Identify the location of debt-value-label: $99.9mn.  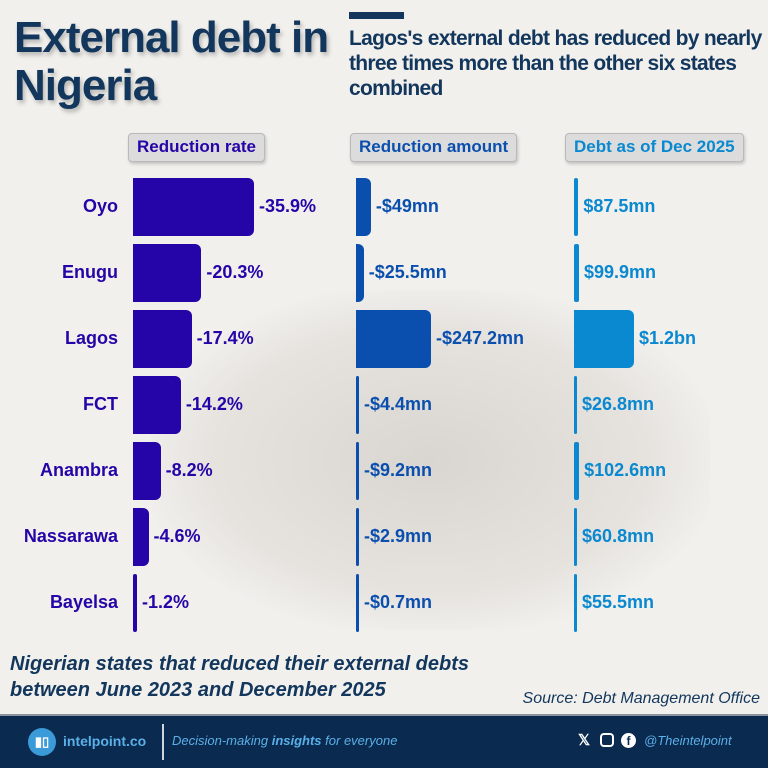
(620, 272).